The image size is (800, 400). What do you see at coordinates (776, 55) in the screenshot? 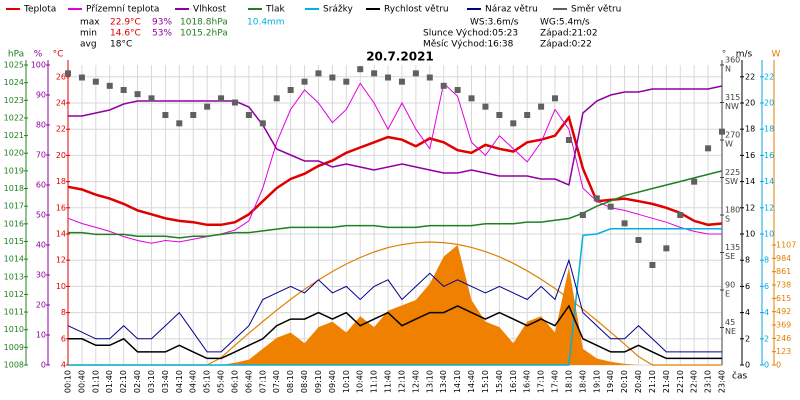
I see `axis-unit: W` at bounding box center [776, 55].